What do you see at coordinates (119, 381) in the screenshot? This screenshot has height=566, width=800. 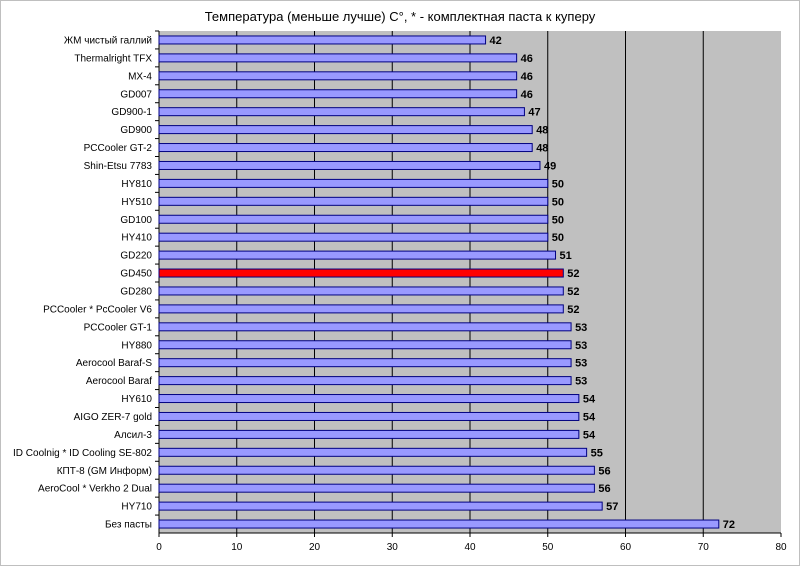 I see `category-label: Aerocool Baraf` at bounding box center [119, 381].